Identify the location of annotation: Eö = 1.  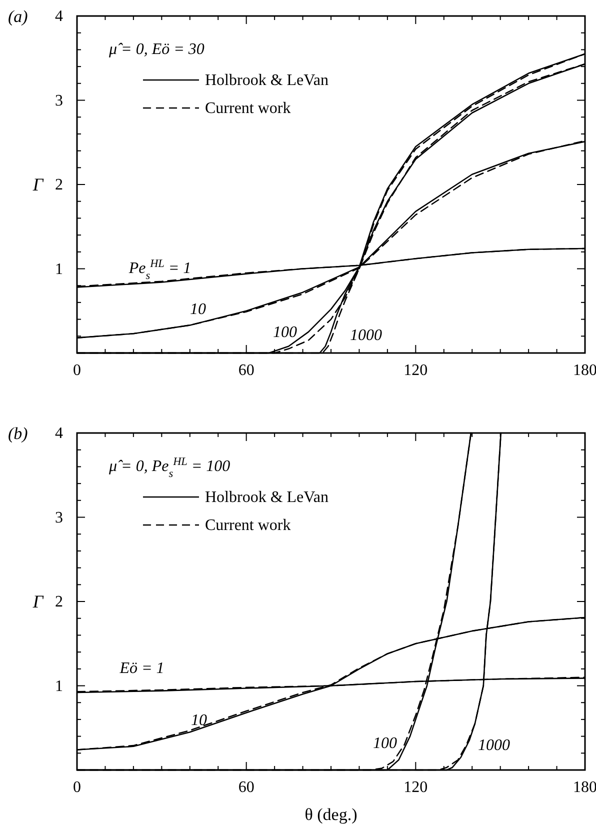
(141, 668).